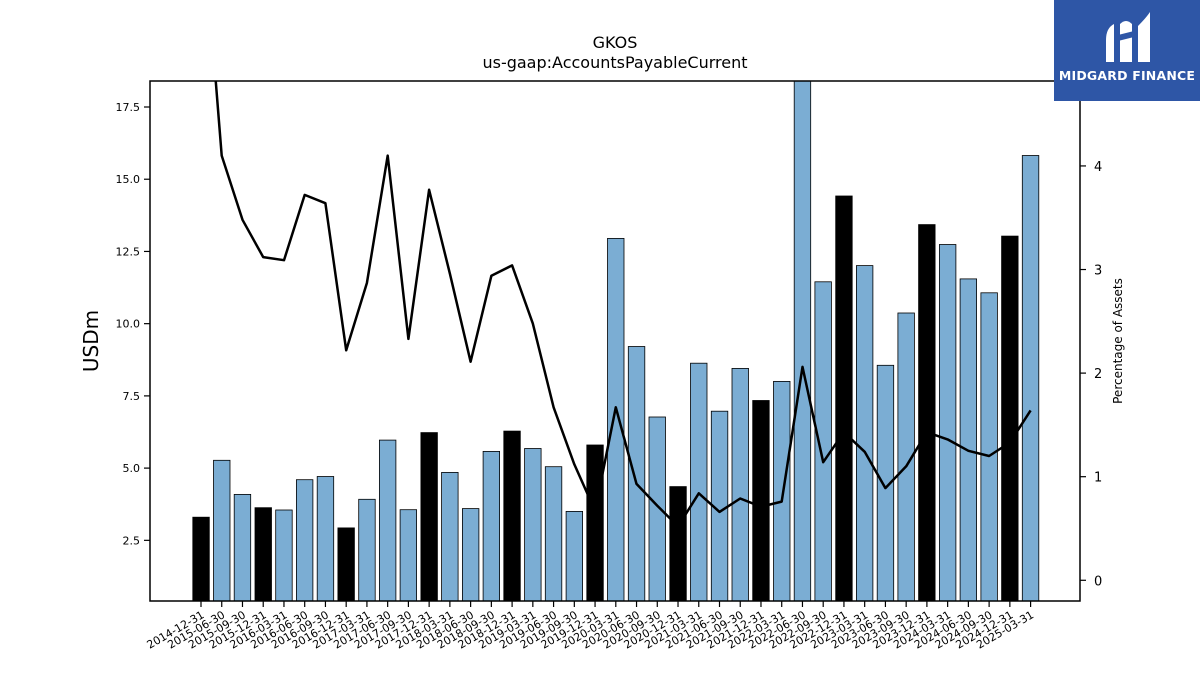  What do you see at coordinates (132, 540) in the screenshot?
I see `y-tick-label: 2.5` at bounding box center [132, 540].